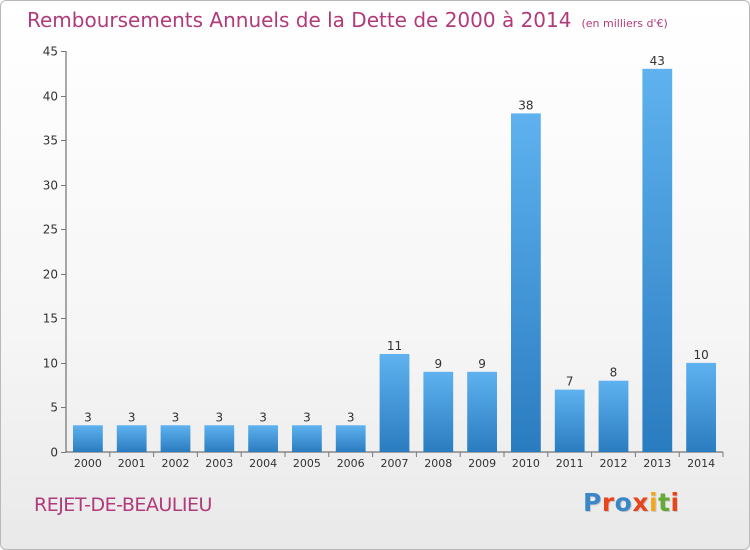 The width and height of the screenshot is (750, 550). Describe the element at coordinates (640, 502) in the screenshot. I see `logo-letter: x` at that location.